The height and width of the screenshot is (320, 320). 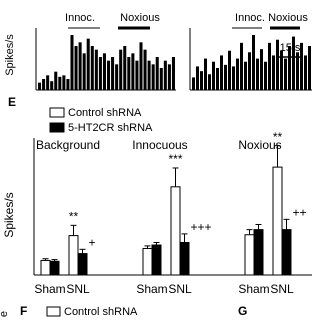 What do you see at coordinates (68, 145) in the screenshot?
I see `group-label: Background` at bounding box center [68, 145].